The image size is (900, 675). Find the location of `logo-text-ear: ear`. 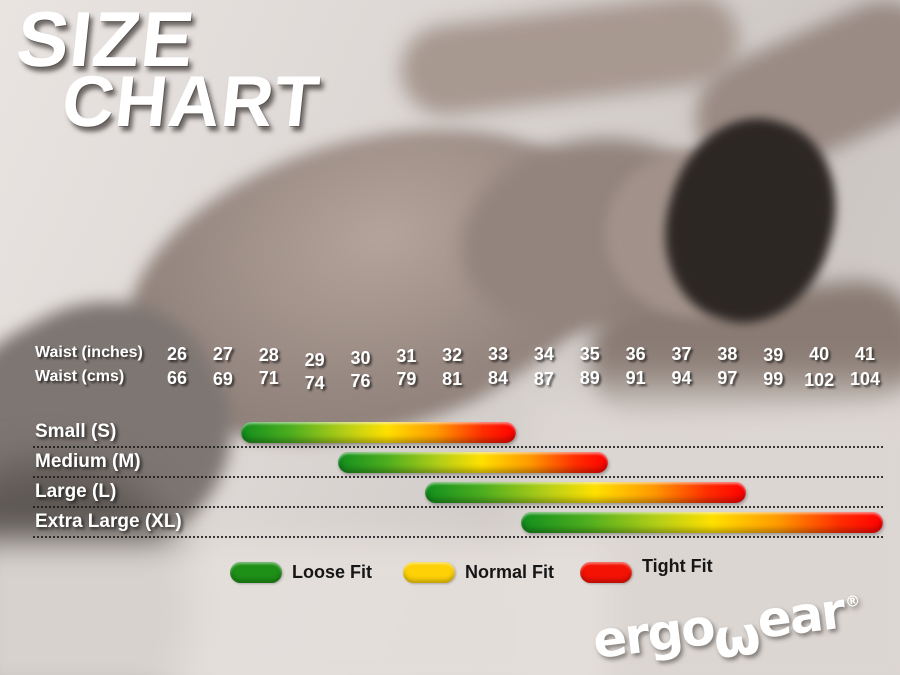

logo-text-ear: ear is located at coordinates (800, 615).